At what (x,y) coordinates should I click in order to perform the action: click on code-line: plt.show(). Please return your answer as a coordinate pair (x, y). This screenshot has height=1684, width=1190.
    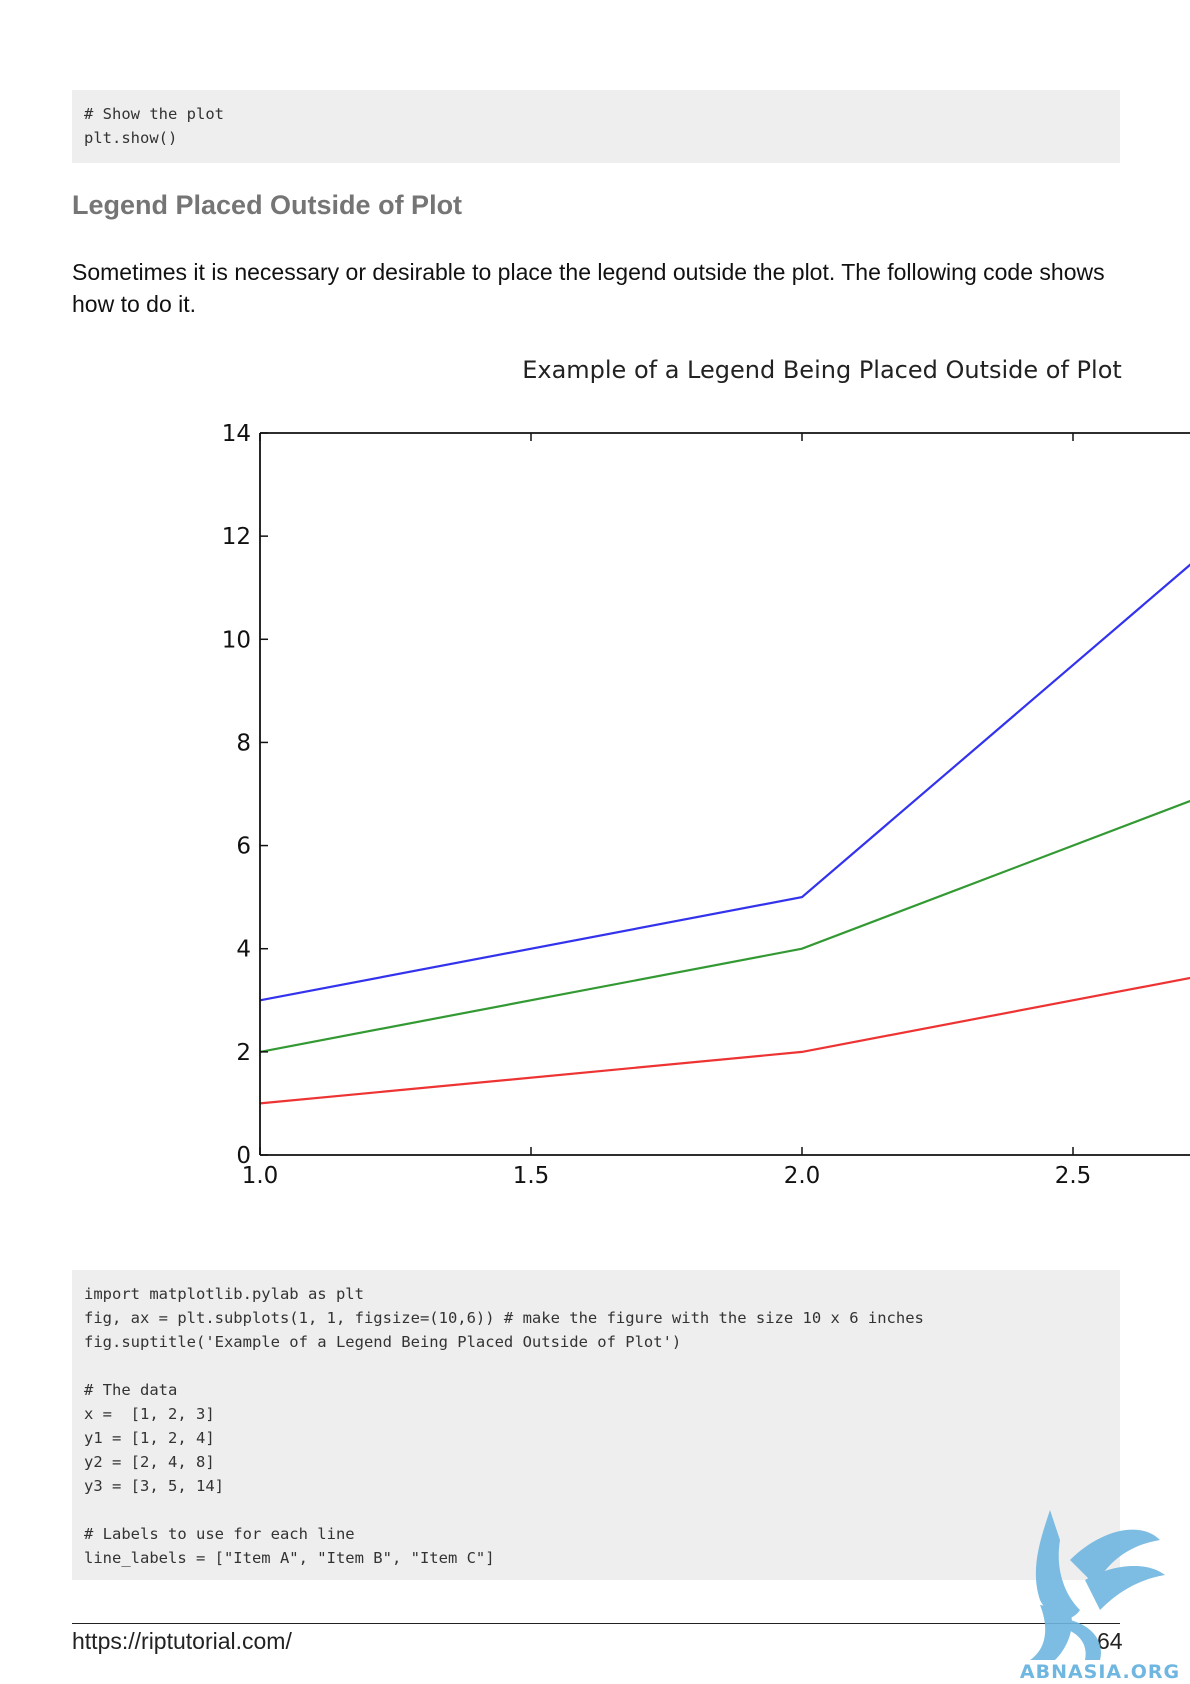
    Looking at the image, I should click on (131, 138).